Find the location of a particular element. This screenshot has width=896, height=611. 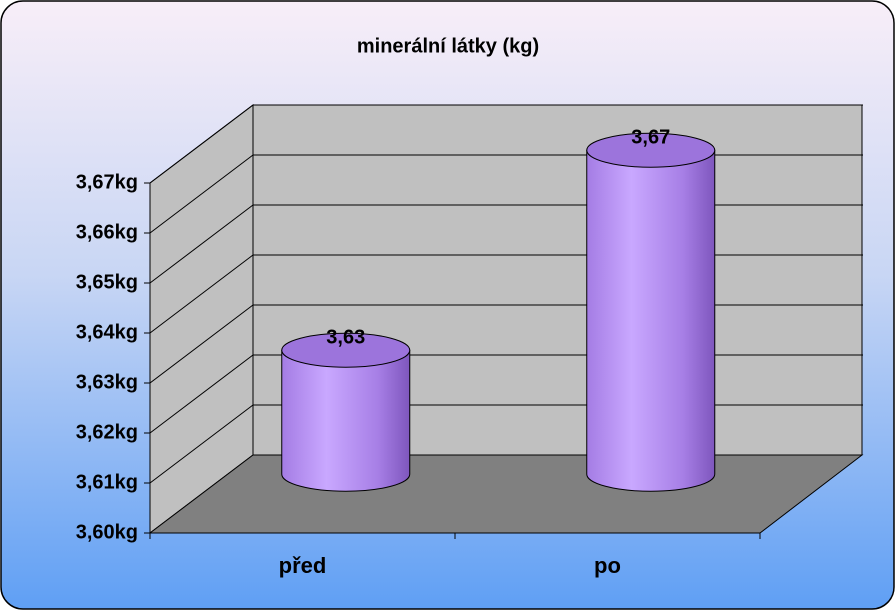

x-tick-label: po is located at coordinates (607, 565).